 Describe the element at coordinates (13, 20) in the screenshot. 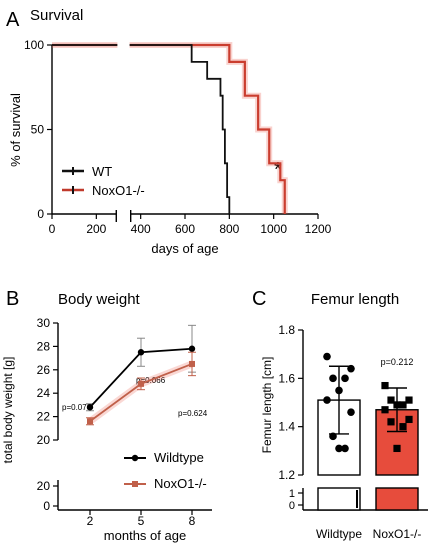

I see `panel-label-a: A` at that location.